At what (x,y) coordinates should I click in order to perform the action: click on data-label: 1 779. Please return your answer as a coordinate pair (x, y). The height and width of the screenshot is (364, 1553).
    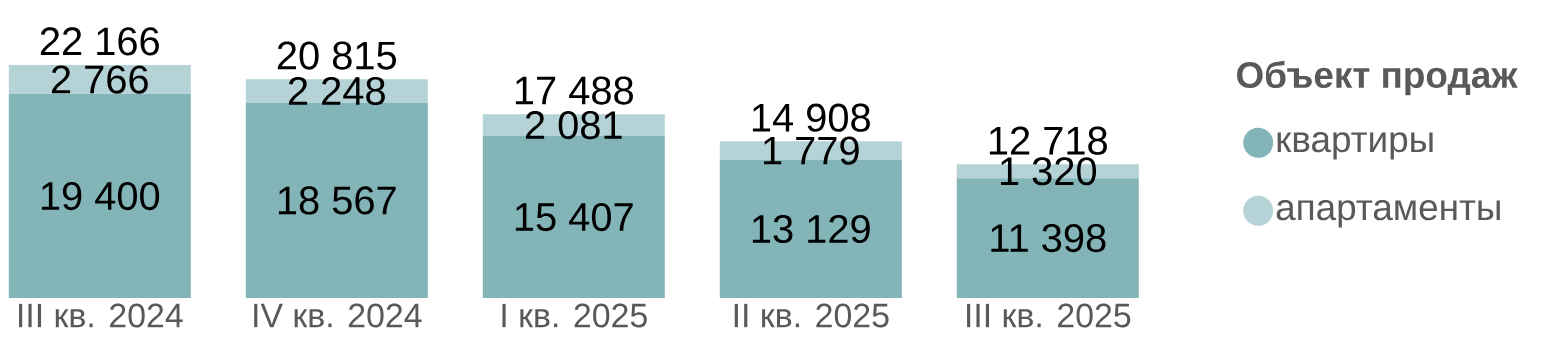
    Looking at the image, I should click on (811, 150).